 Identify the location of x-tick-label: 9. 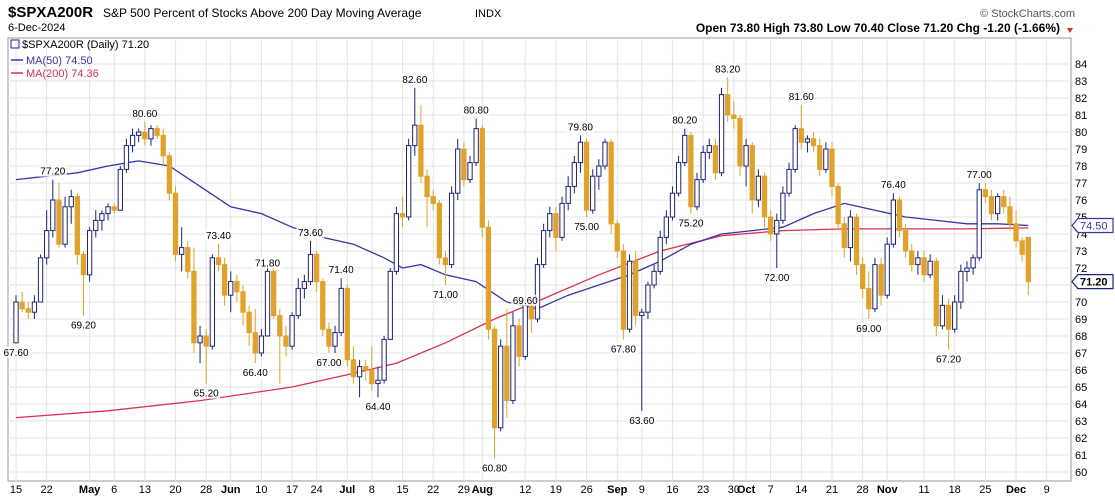
(642, 490).